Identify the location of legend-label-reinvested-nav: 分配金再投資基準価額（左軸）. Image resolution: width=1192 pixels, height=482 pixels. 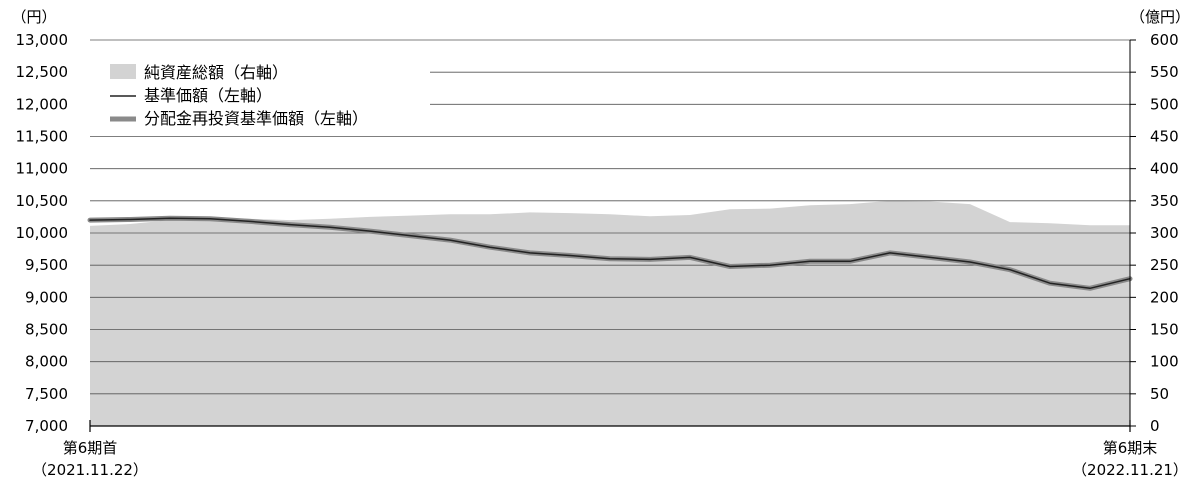
(256, 118).